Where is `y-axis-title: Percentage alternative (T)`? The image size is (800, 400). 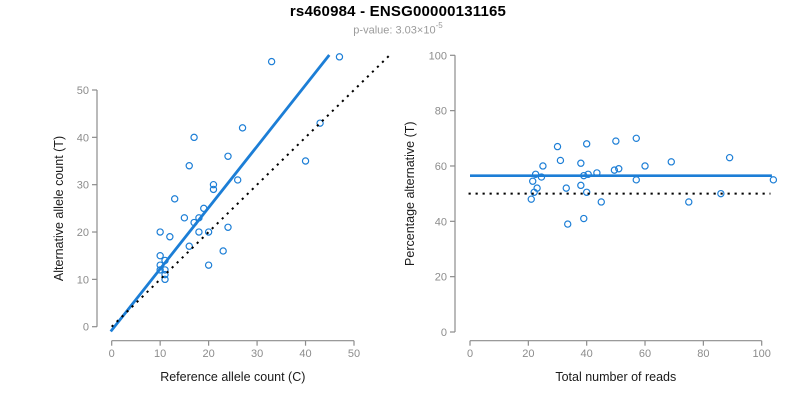 y-axis-title: Percentage alternative (T) is located at coordinates (410, 193).